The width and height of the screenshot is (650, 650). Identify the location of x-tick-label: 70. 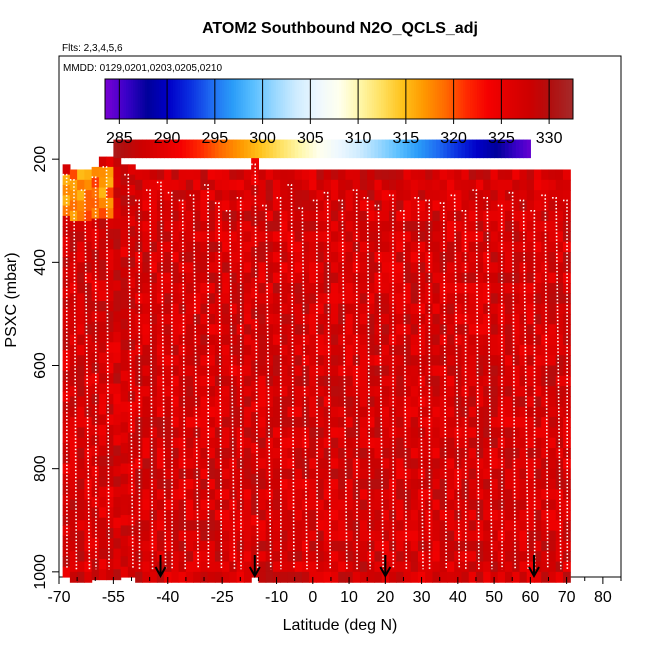
(567, 597).